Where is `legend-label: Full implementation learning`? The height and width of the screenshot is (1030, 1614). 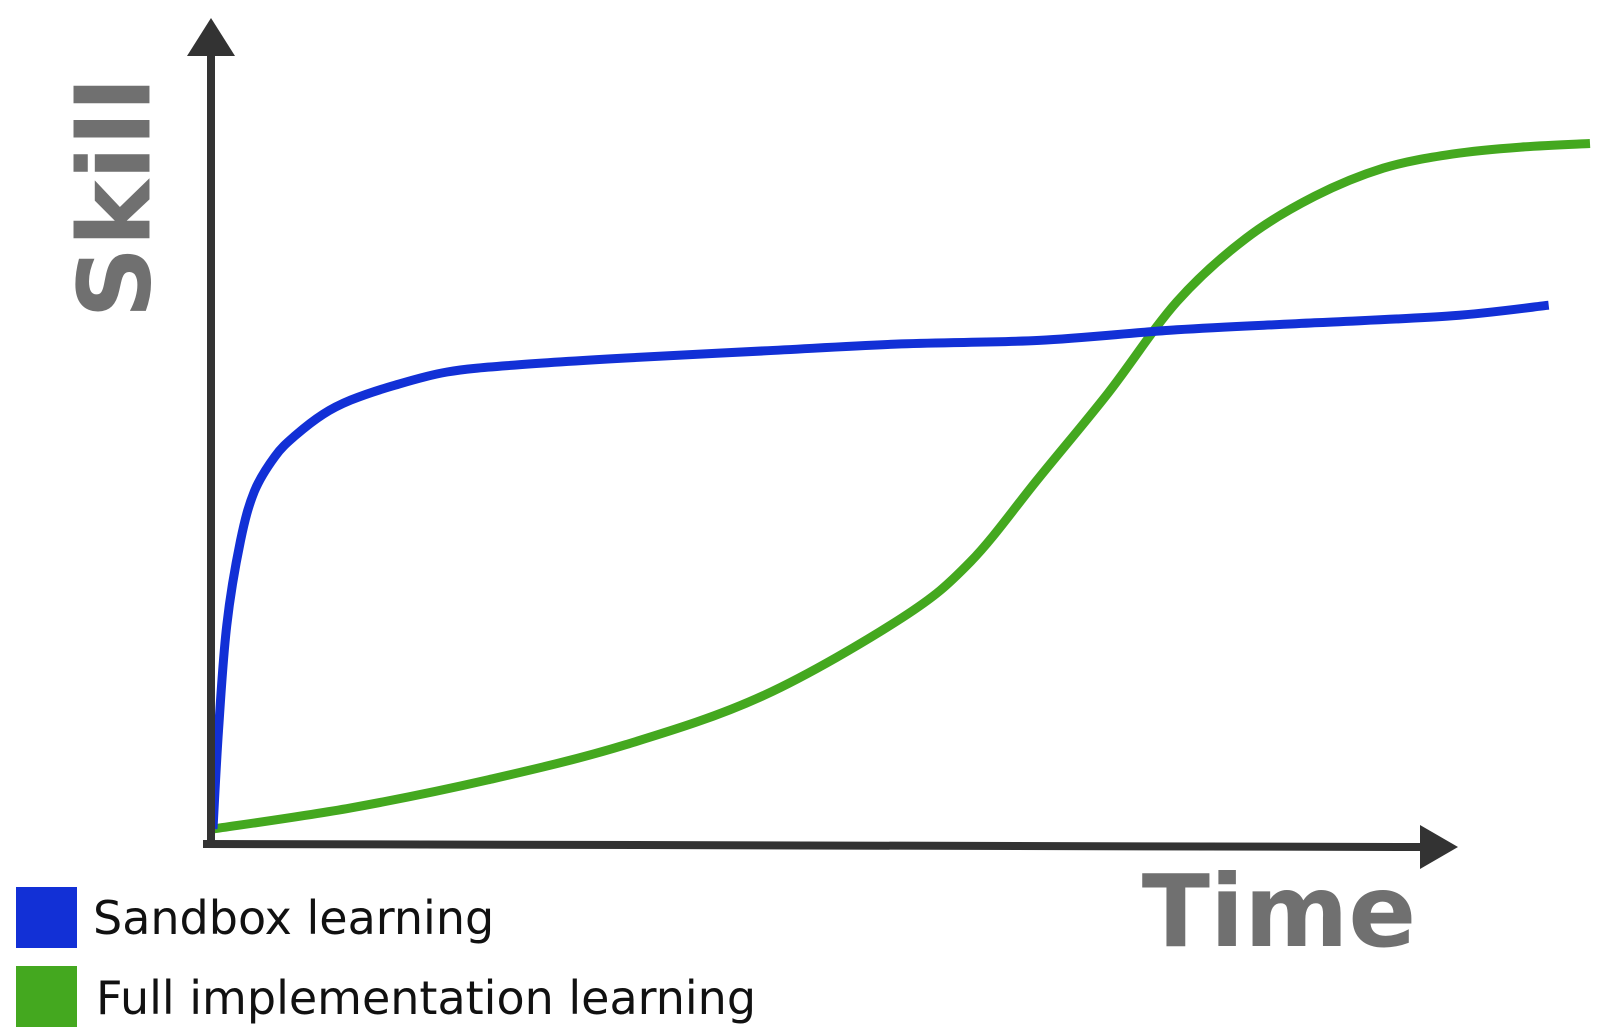 legend-label: Full implementation learning is located at coordinates (426, 998).